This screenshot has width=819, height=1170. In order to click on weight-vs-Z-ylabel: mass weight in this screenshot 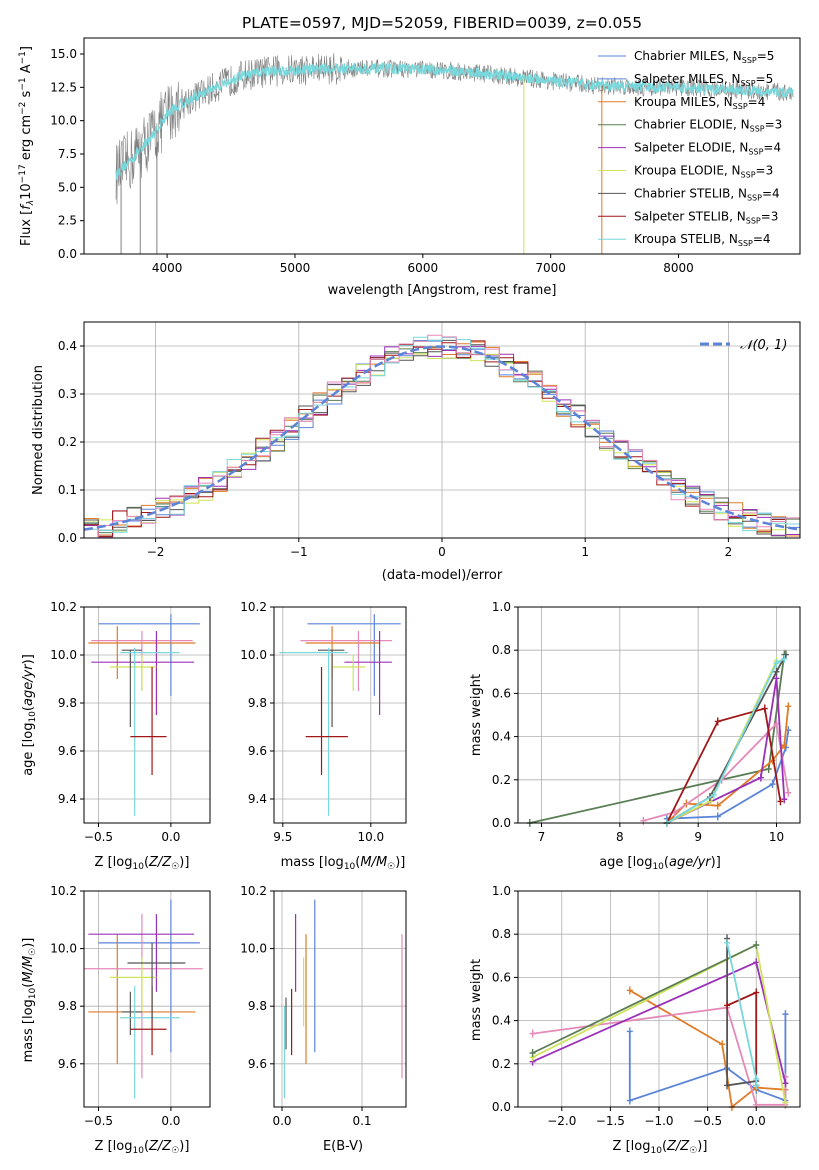, I will do `click(476, 1000)`.